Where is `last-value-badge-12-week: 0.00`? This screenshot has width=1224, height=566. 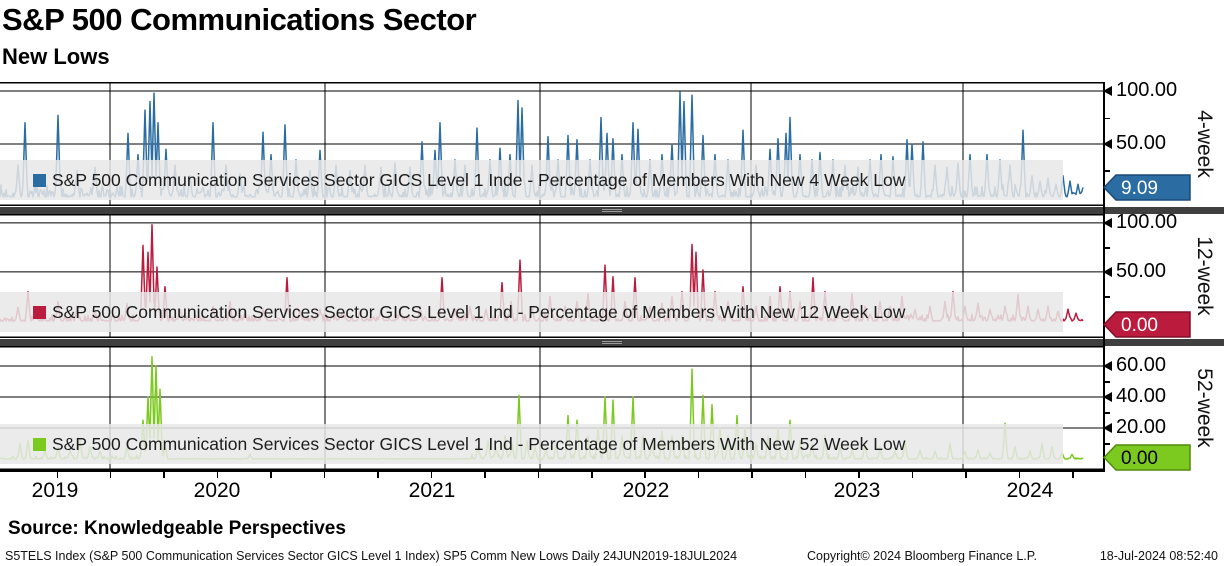 last-value-badge-12-week: 0.00 is located at coordinates (1147, 324).